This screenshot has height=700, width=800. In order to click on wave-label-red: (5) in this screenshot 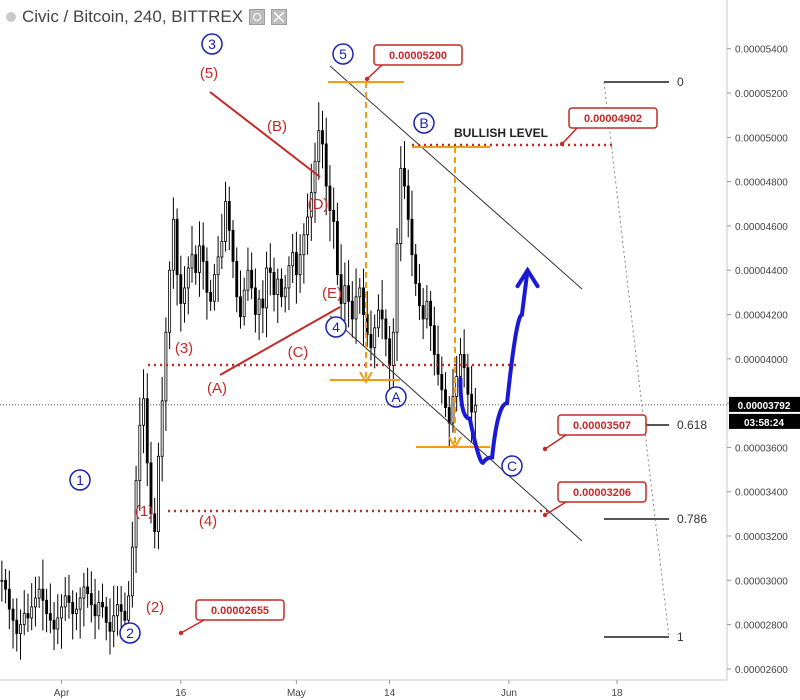, I will do `click(209, 73)`.